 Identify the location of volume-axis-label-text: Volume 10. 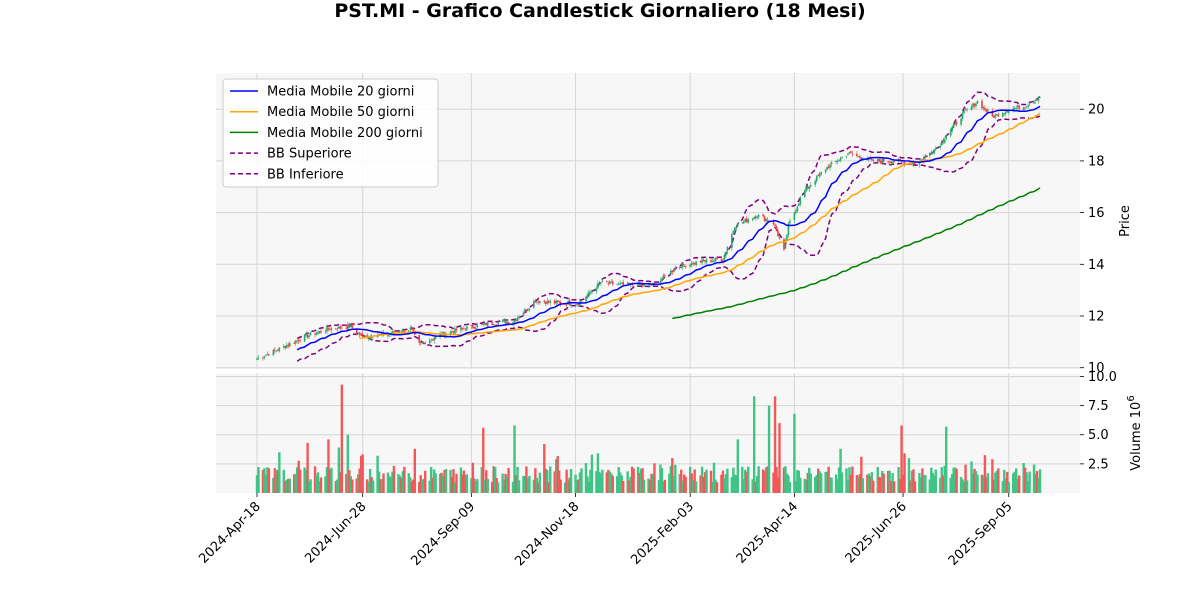
(1136, 436).